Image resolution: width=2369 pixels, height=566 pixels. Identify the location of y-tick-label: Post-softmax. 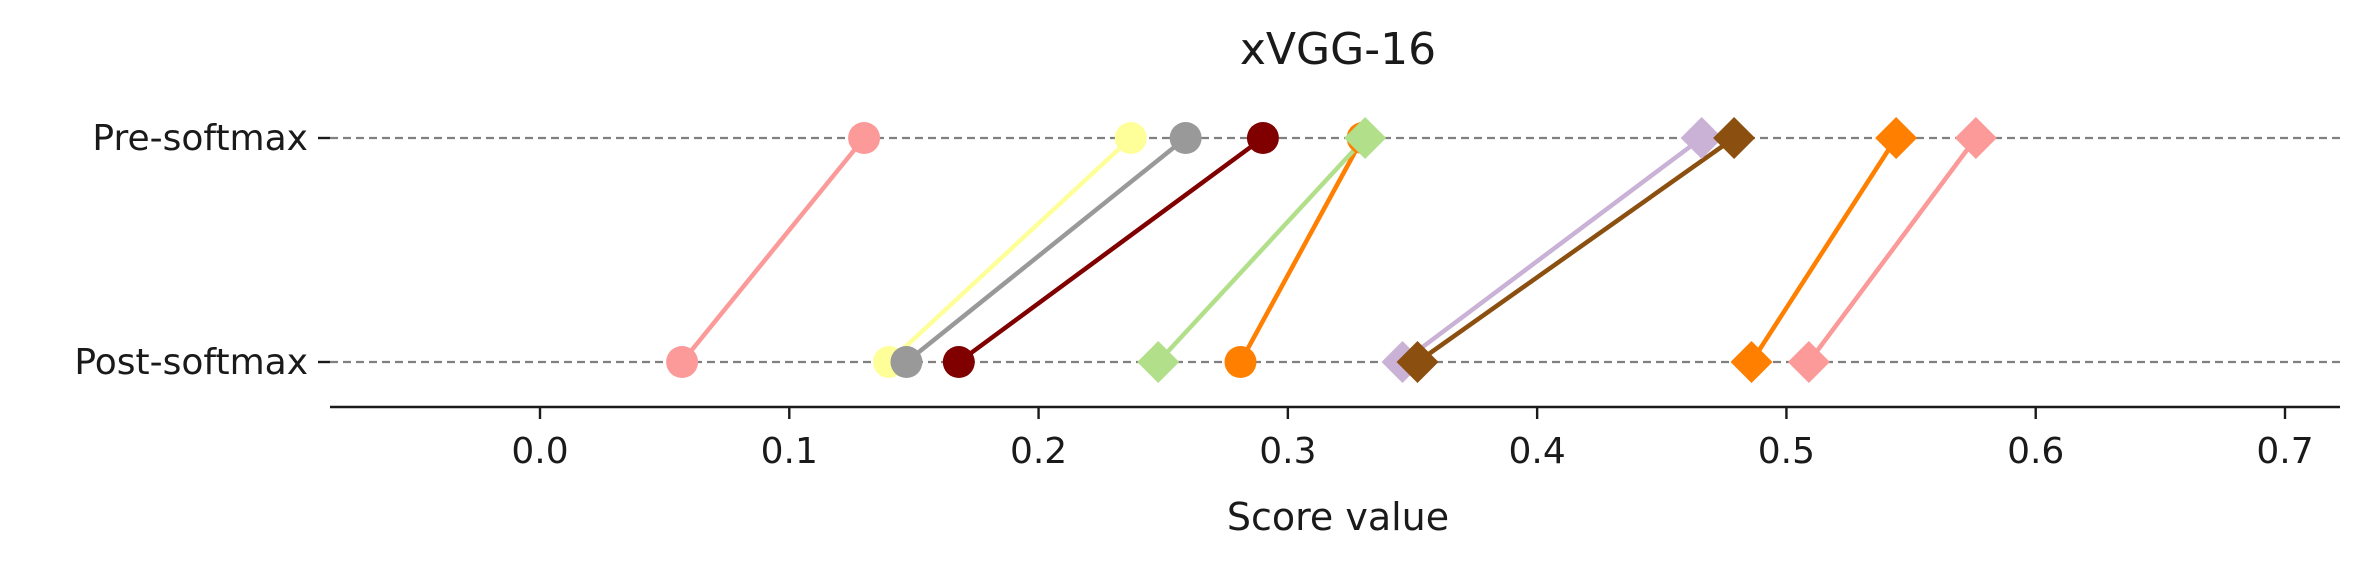
(191, 362).